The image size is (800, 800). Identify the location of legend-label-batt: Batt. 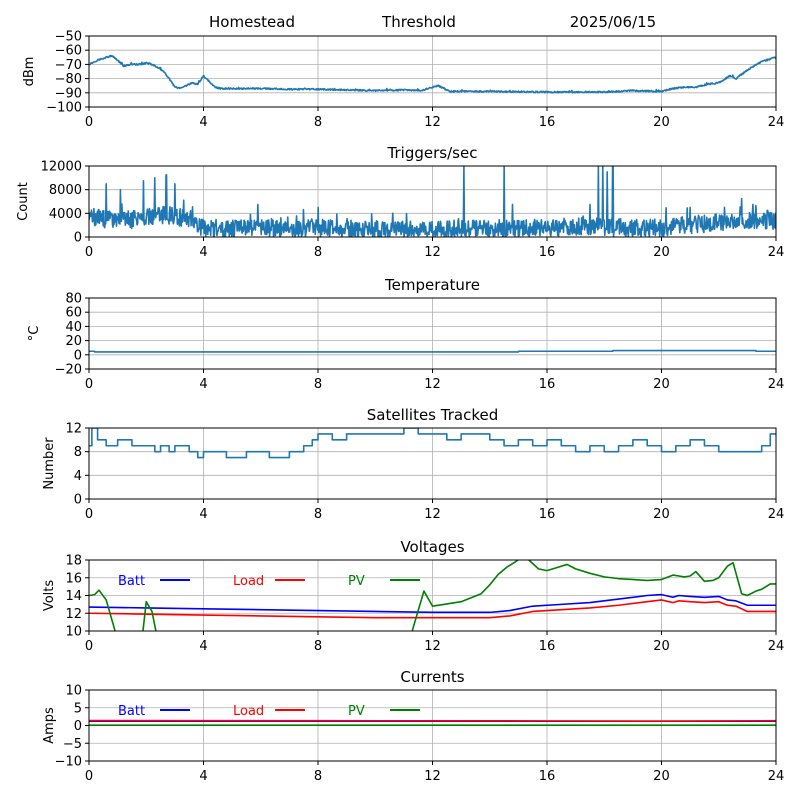
(131, 581).